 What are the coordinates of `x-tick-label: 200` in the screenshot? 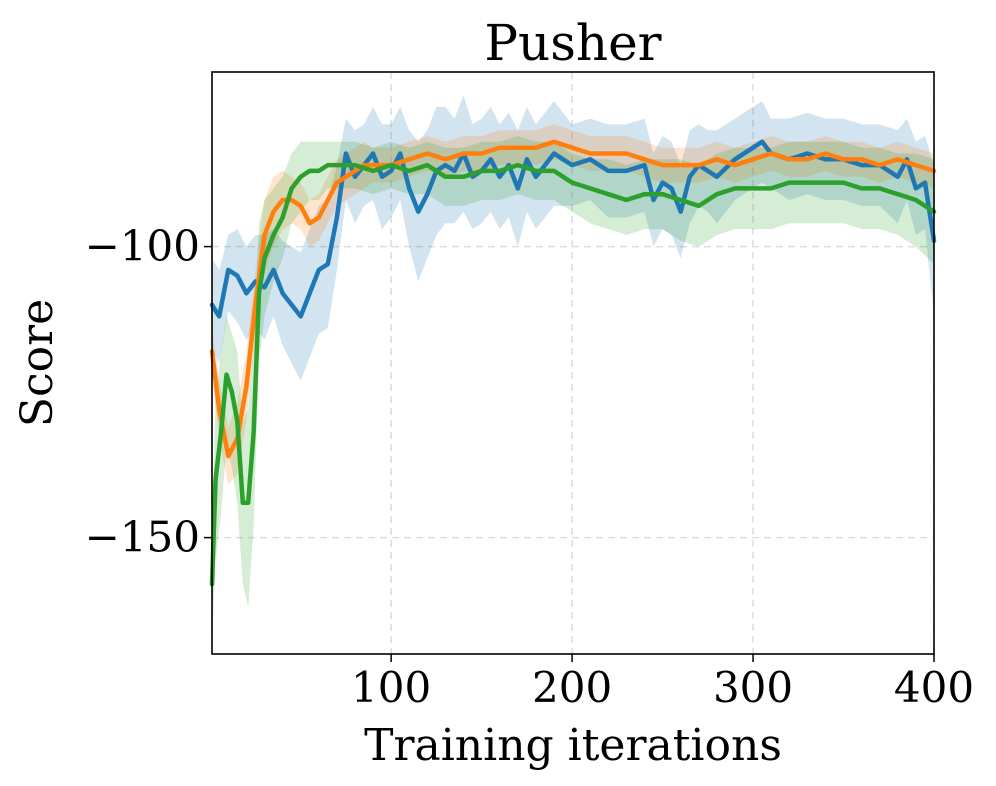 It's located at (572, 687).